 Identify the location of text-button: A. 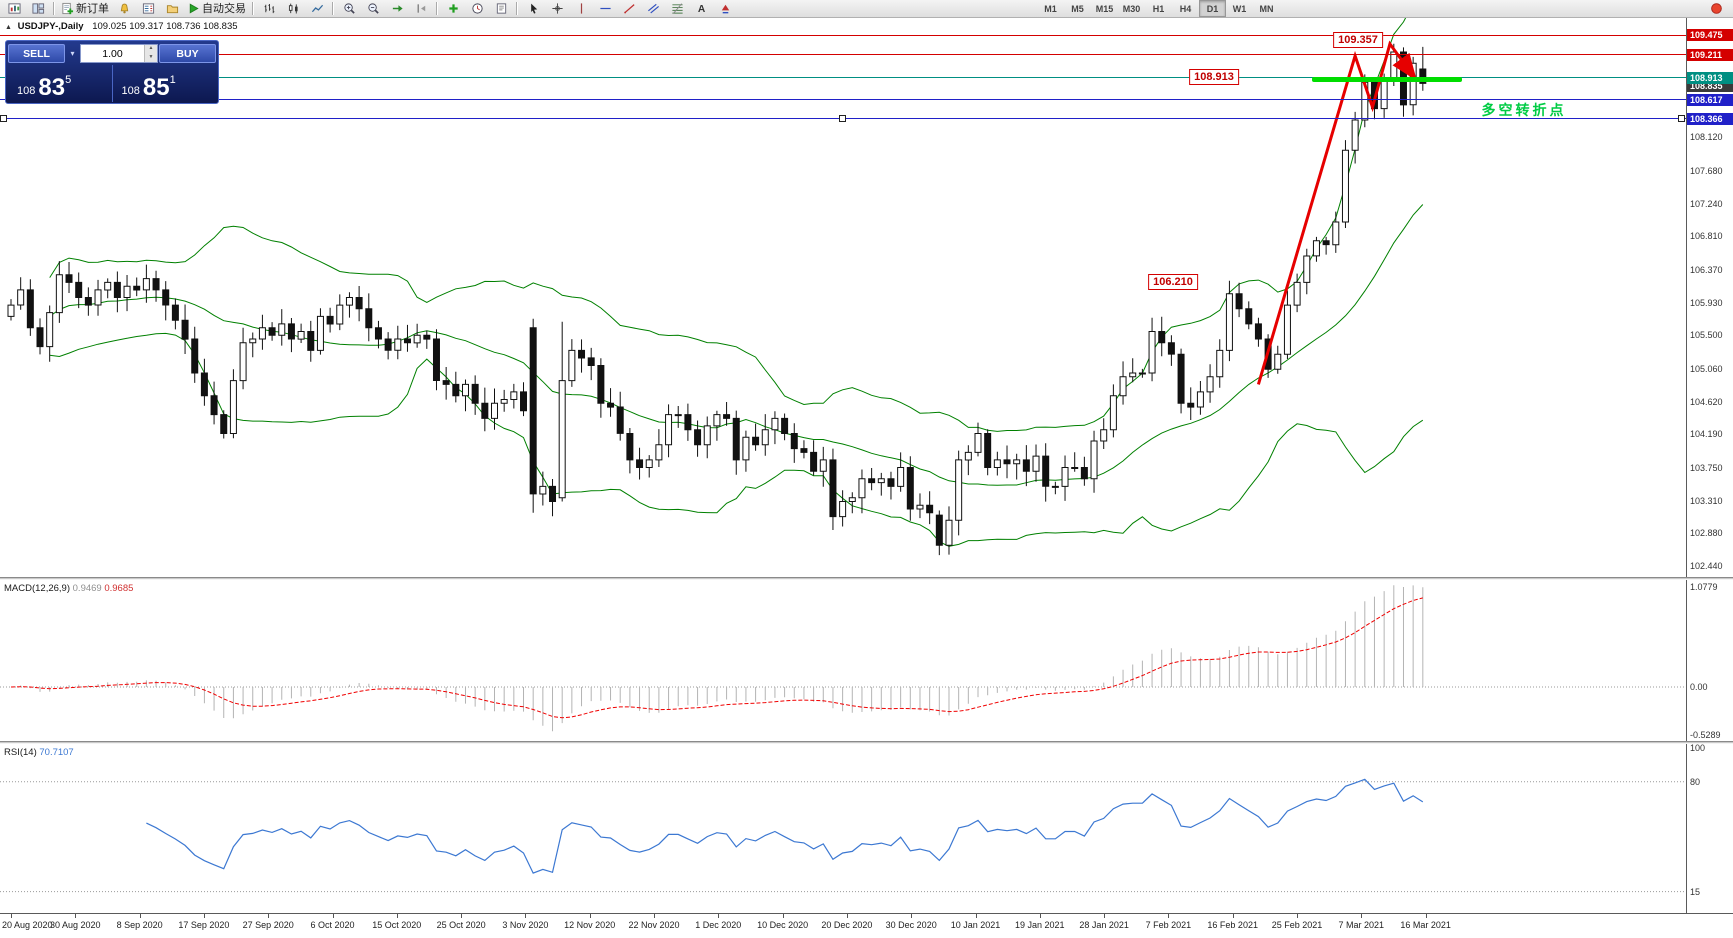
(701, 9).